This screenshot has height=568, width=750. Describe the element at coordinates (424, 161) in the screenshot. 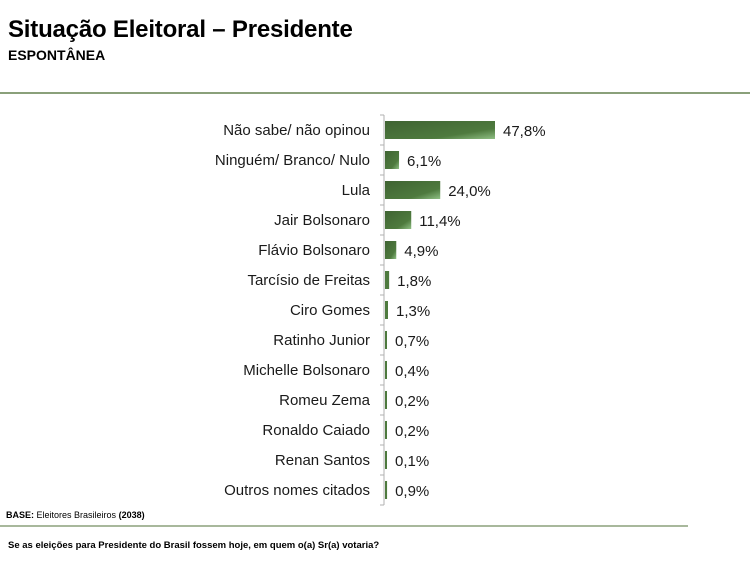

I see `value-label: 6,1%` at that location.